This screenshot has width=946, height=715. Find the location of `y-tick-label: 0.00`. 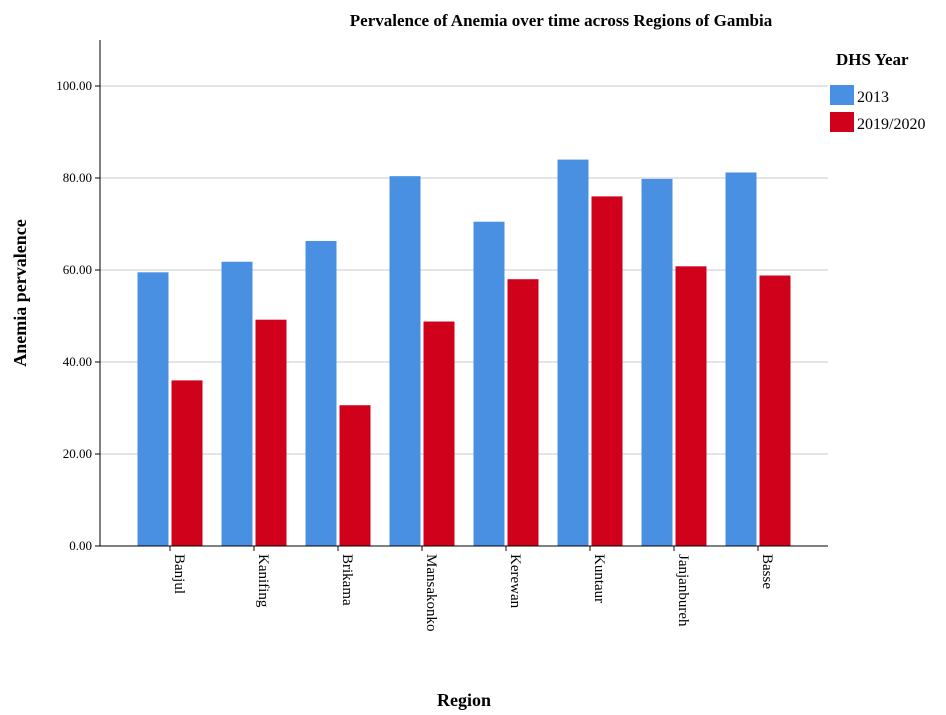

y-tick-label: 0.00 is located at coordinates (80, 545).